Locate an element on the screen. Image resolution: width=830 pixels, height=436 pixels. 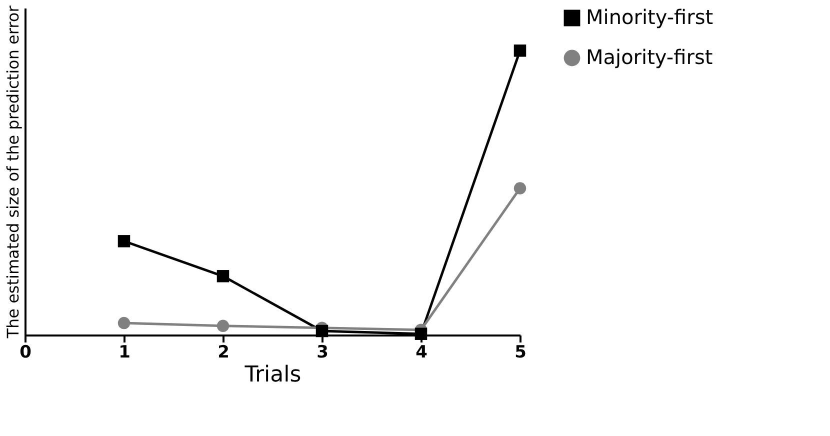
x-axis-title: Trials is located at coordinates (273, 375).